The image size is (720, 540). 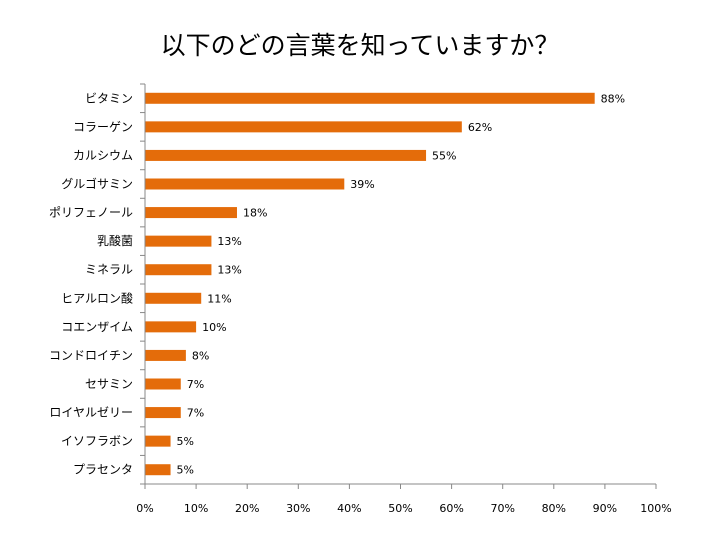 I want to click on x-tick-label: 50%, so click(x=400, y=508).